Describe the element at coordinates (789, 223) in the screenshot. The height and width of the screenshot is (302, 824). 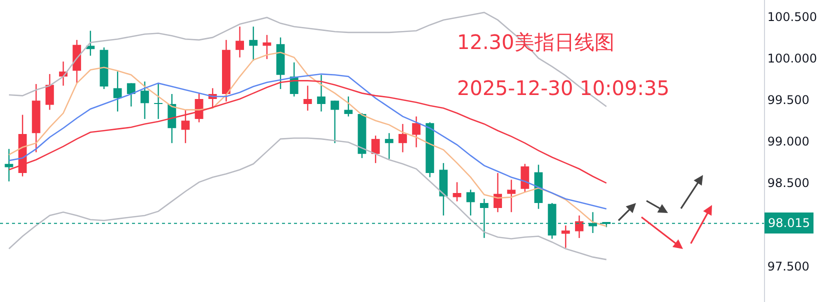
I see `ref-line-label: 98.015` at that location.